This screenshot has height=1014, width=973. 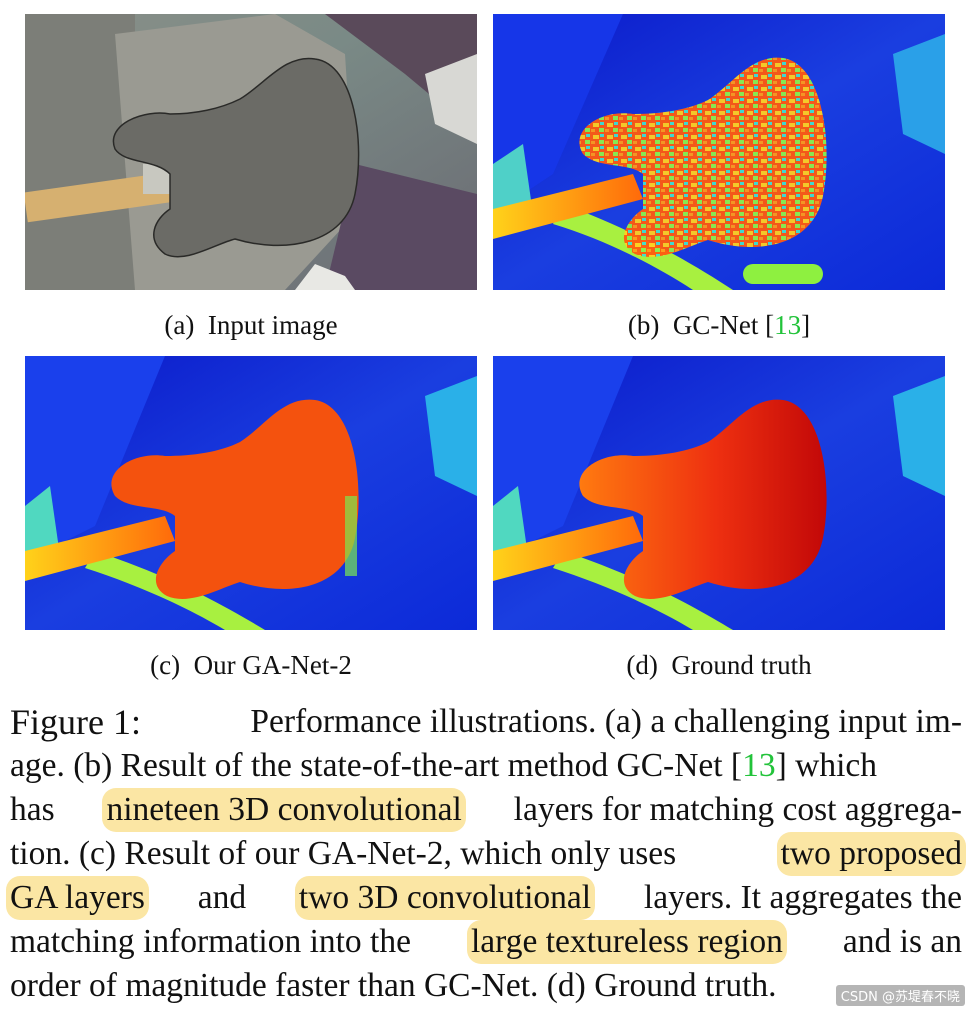 What do you see at coordinates (284, 810) in the screenshot?
I see `highlight: nineteen 3D convolutional` at bounding box center [284, 810].